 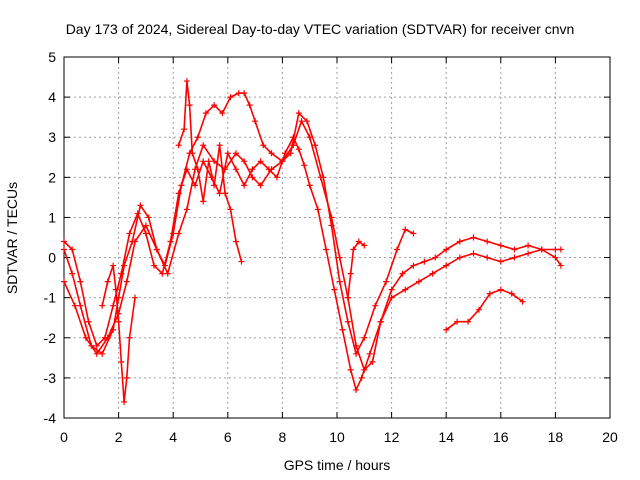 I want to click on series-sat-e, so click(x=210, y=171).